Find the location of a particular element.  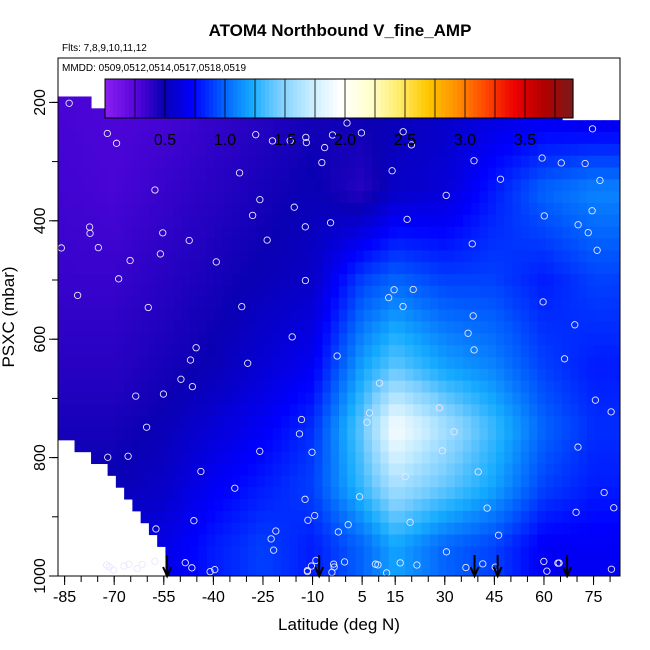

x-tick-label: -25 is located at coordinates (262, 597).